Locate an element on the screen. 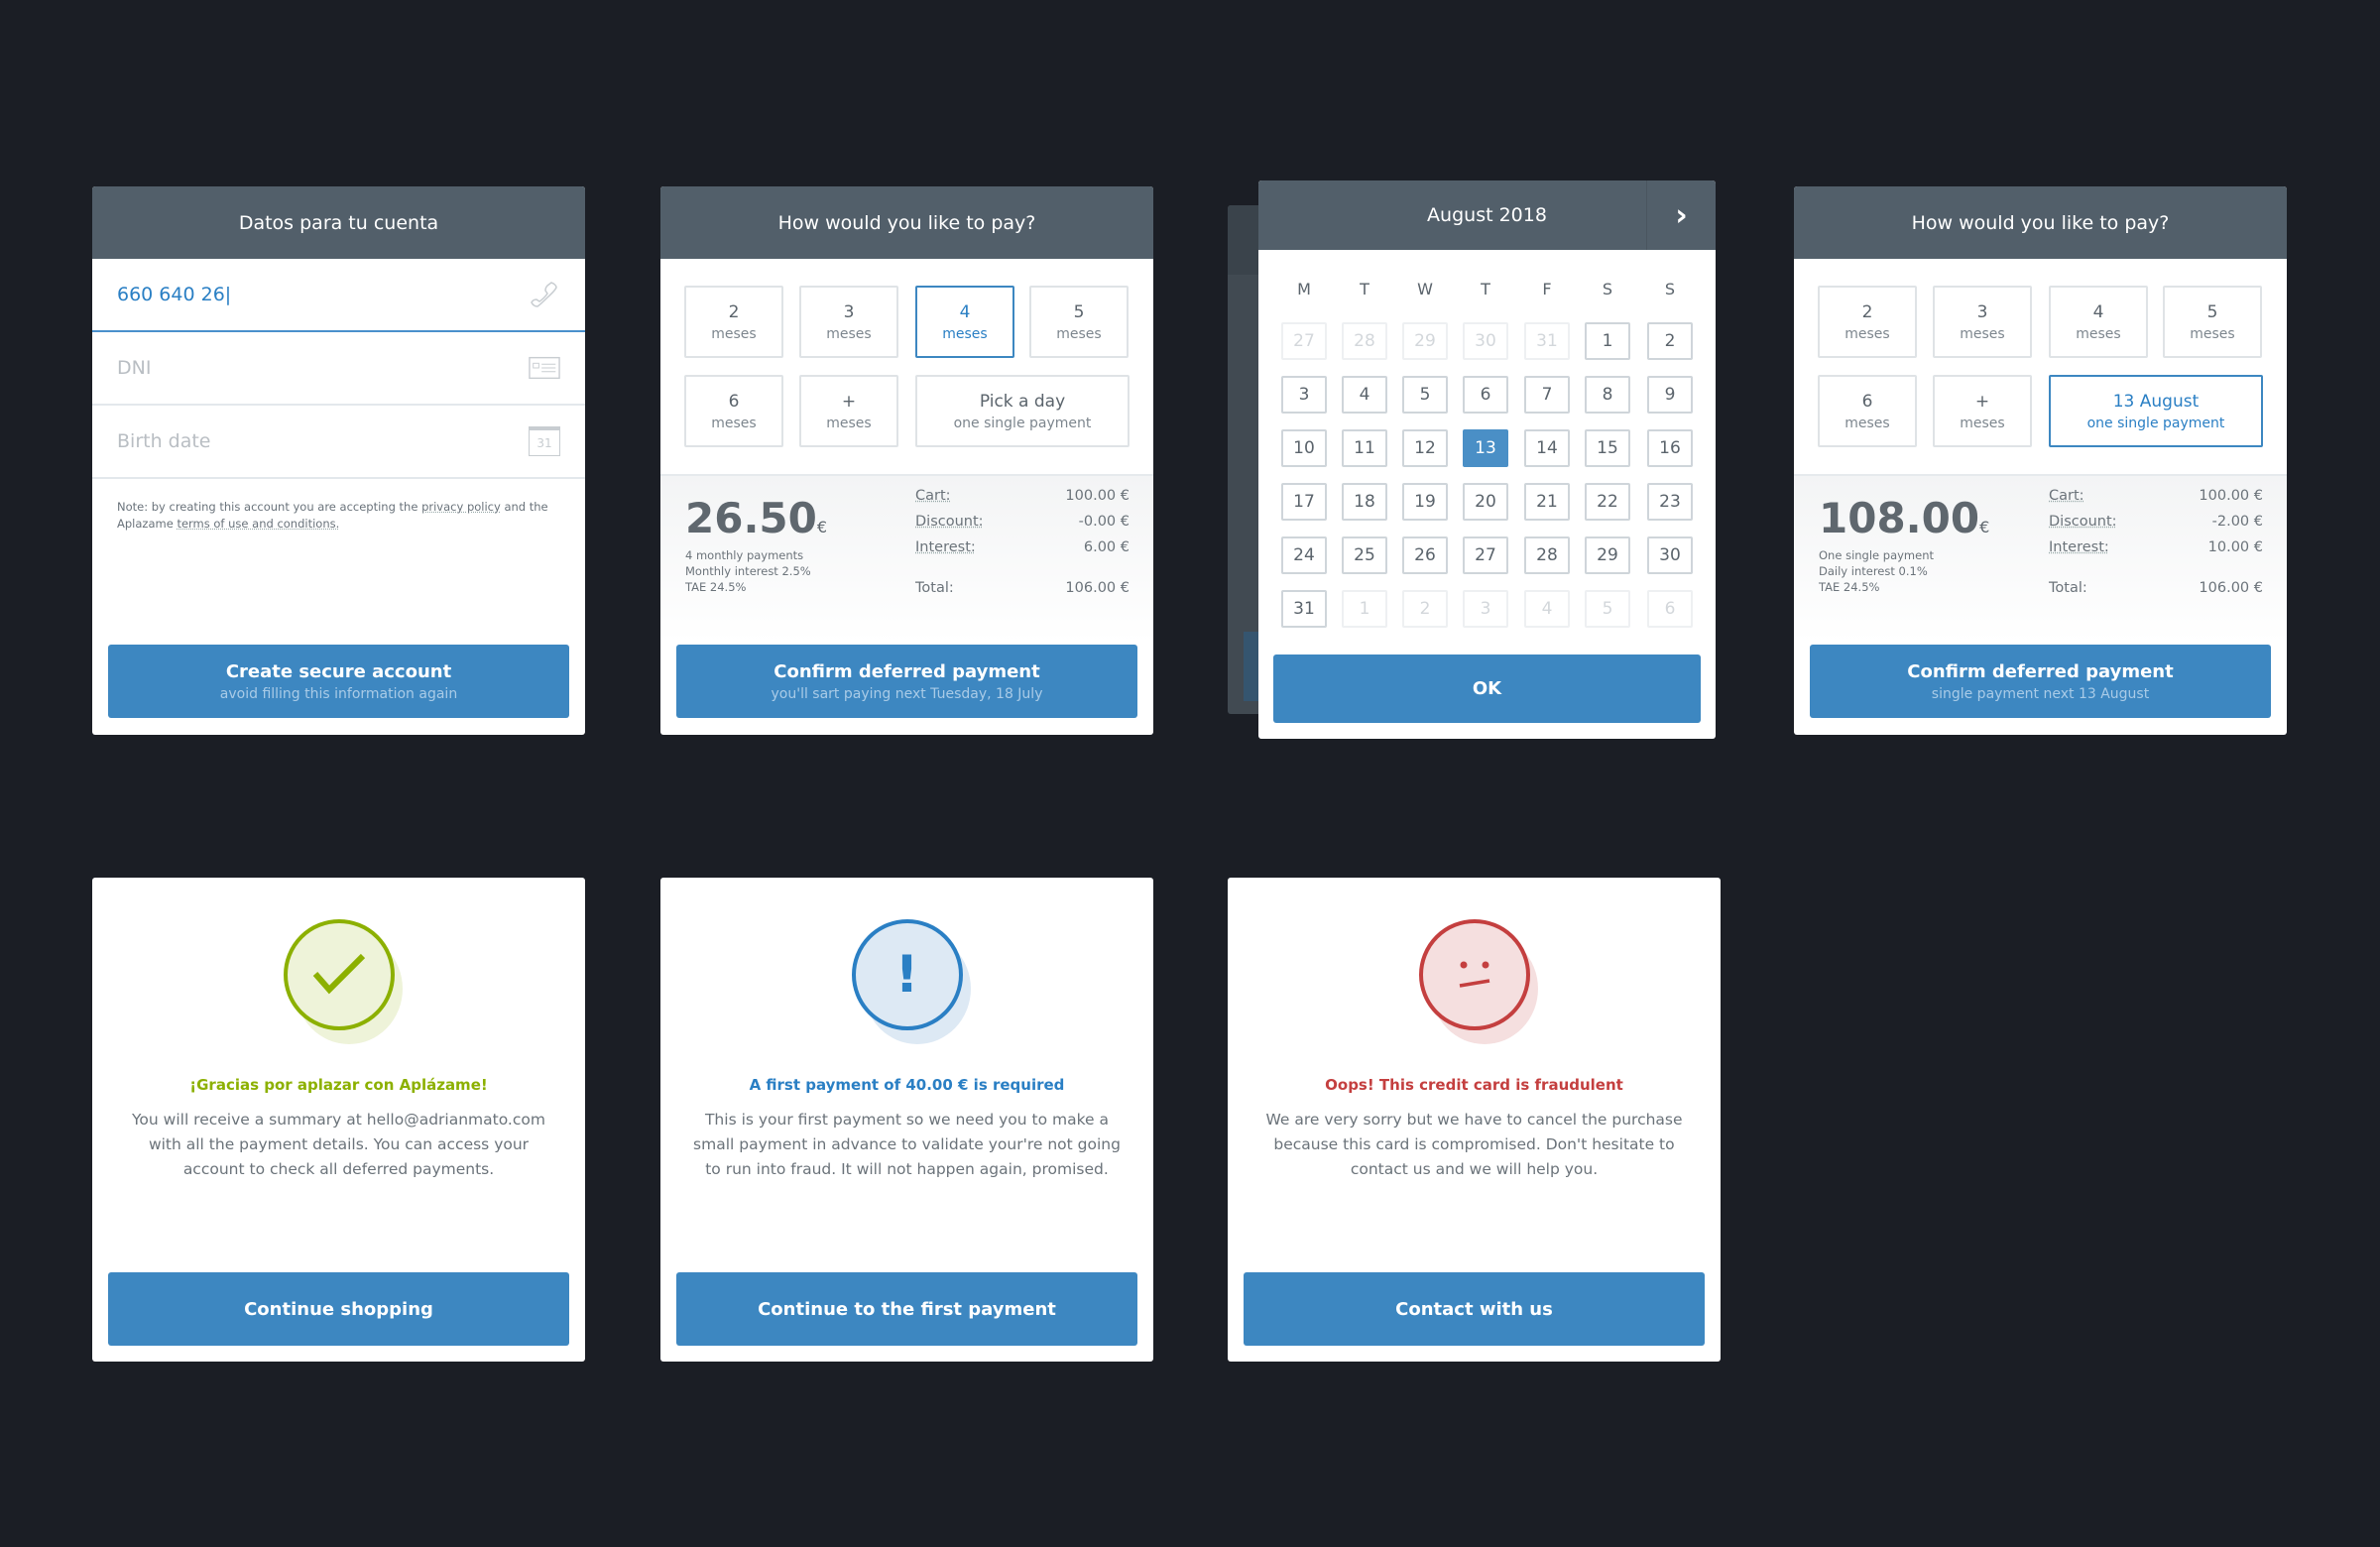 This screenshot has width=2380, height=1547. calendar-day: 7 is located at coordinates (1547, 395).